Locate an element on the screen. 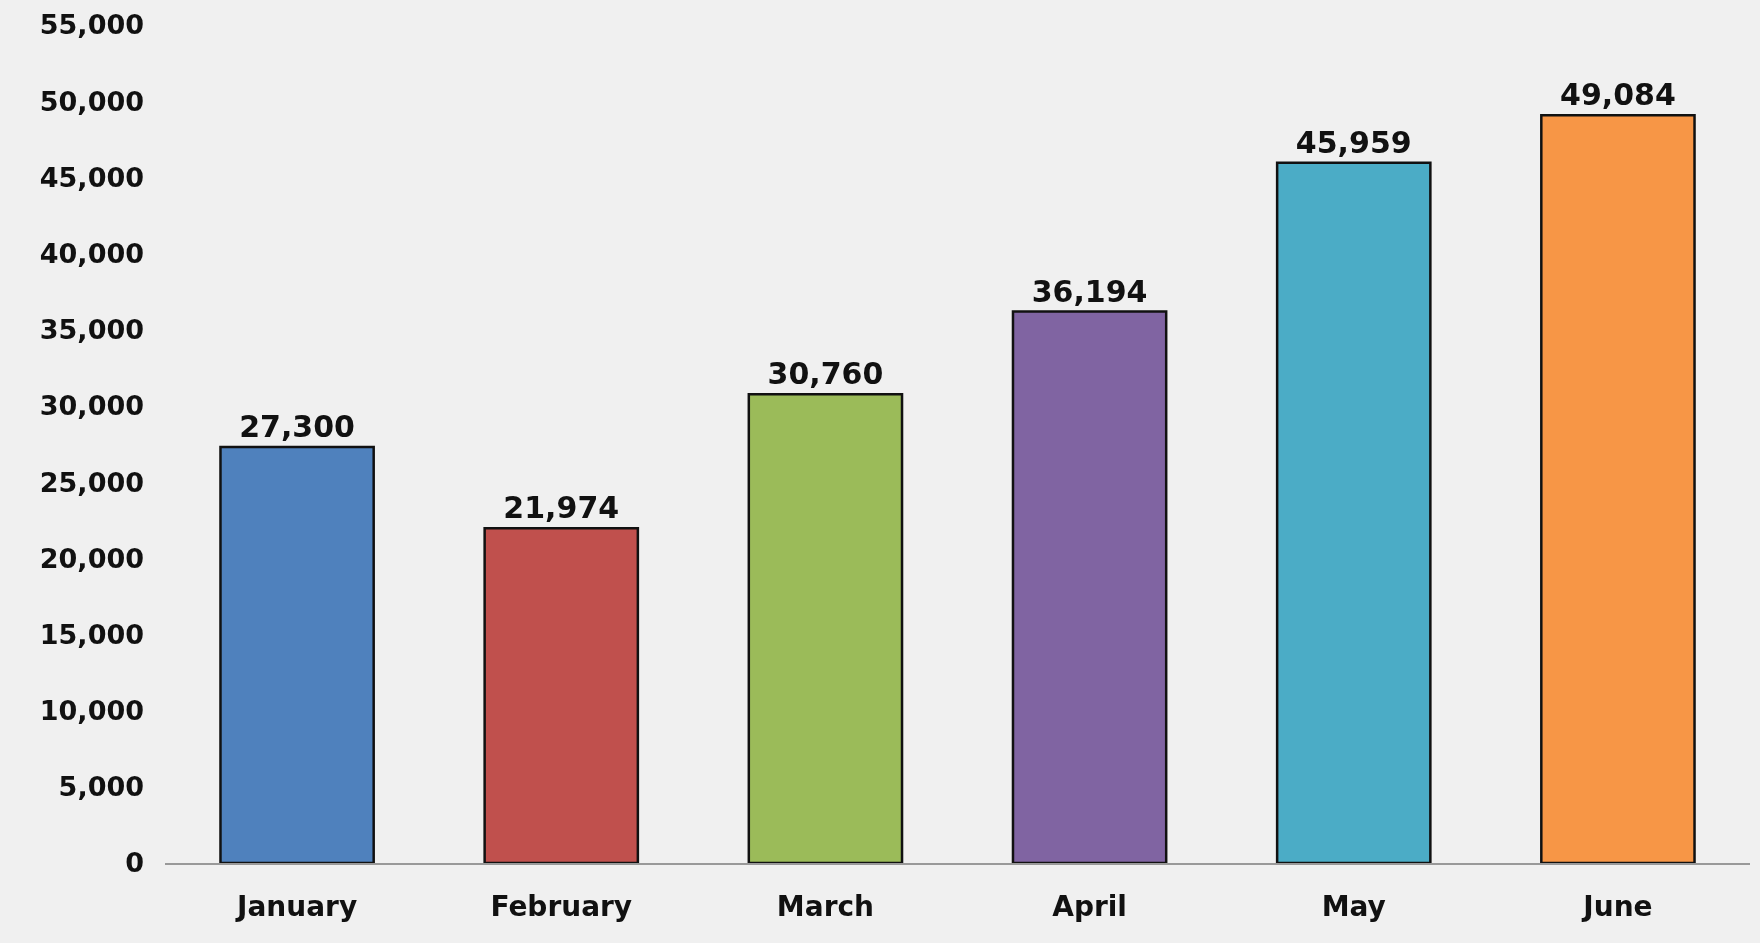 The image size is (1760, 943). data-label: 49,084 is located at coordinates (1618, 95).